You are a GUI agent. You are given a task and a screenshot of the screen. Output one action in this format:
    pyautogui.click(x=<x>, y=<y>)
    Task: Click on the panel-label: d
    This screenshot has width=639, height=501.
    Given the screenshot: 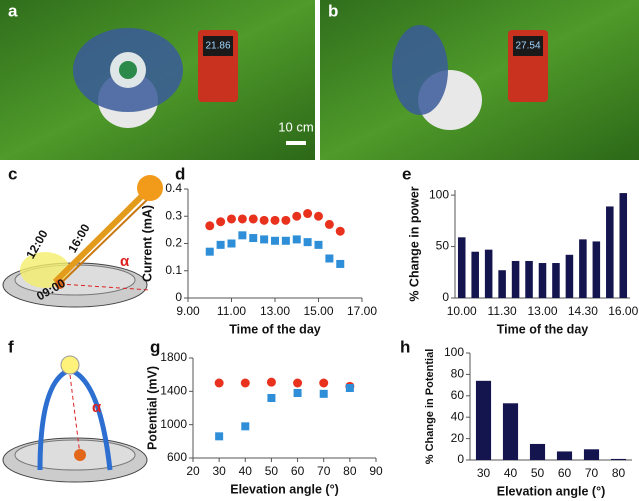 What is the action you would take?
    pyautogui.click(x=180, y=173)
    